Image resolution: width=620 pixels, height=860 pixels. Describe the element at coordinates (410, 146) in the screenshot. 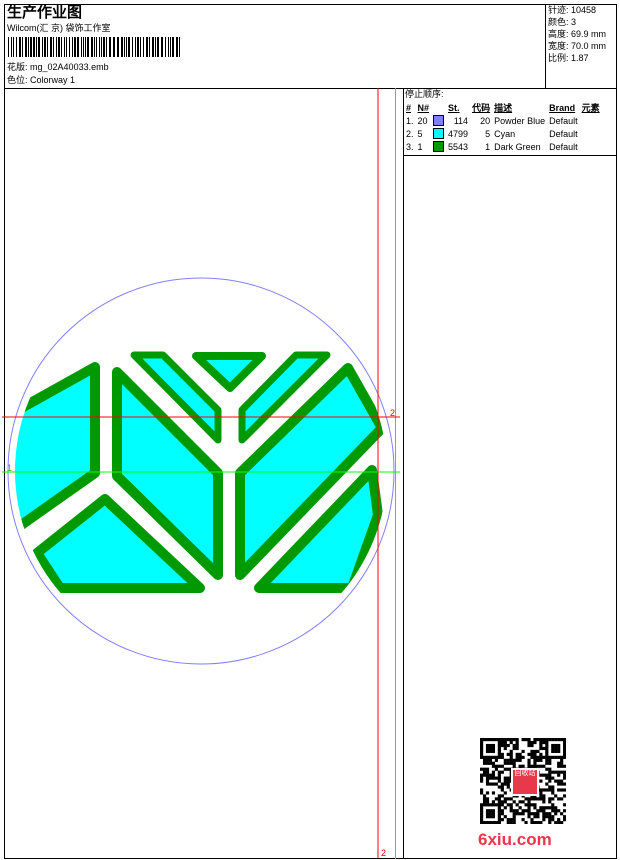

I see `row-index: 3.` at that location.